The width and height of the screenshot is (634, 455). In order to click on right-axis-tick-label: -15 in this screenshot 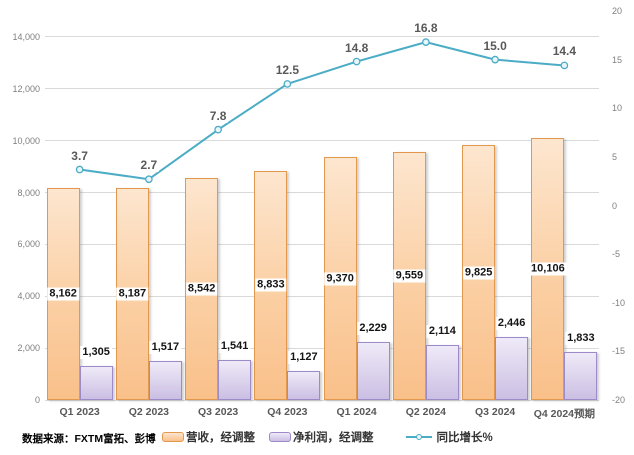, I will do `click(619, 351)`.